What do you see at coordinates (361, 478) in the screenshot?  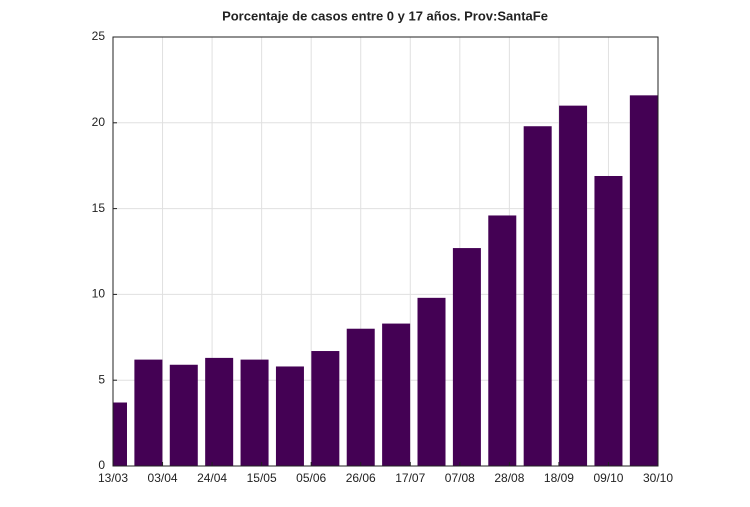 I see `x-tick-label: 26/06` at bounding box center [361, 478].